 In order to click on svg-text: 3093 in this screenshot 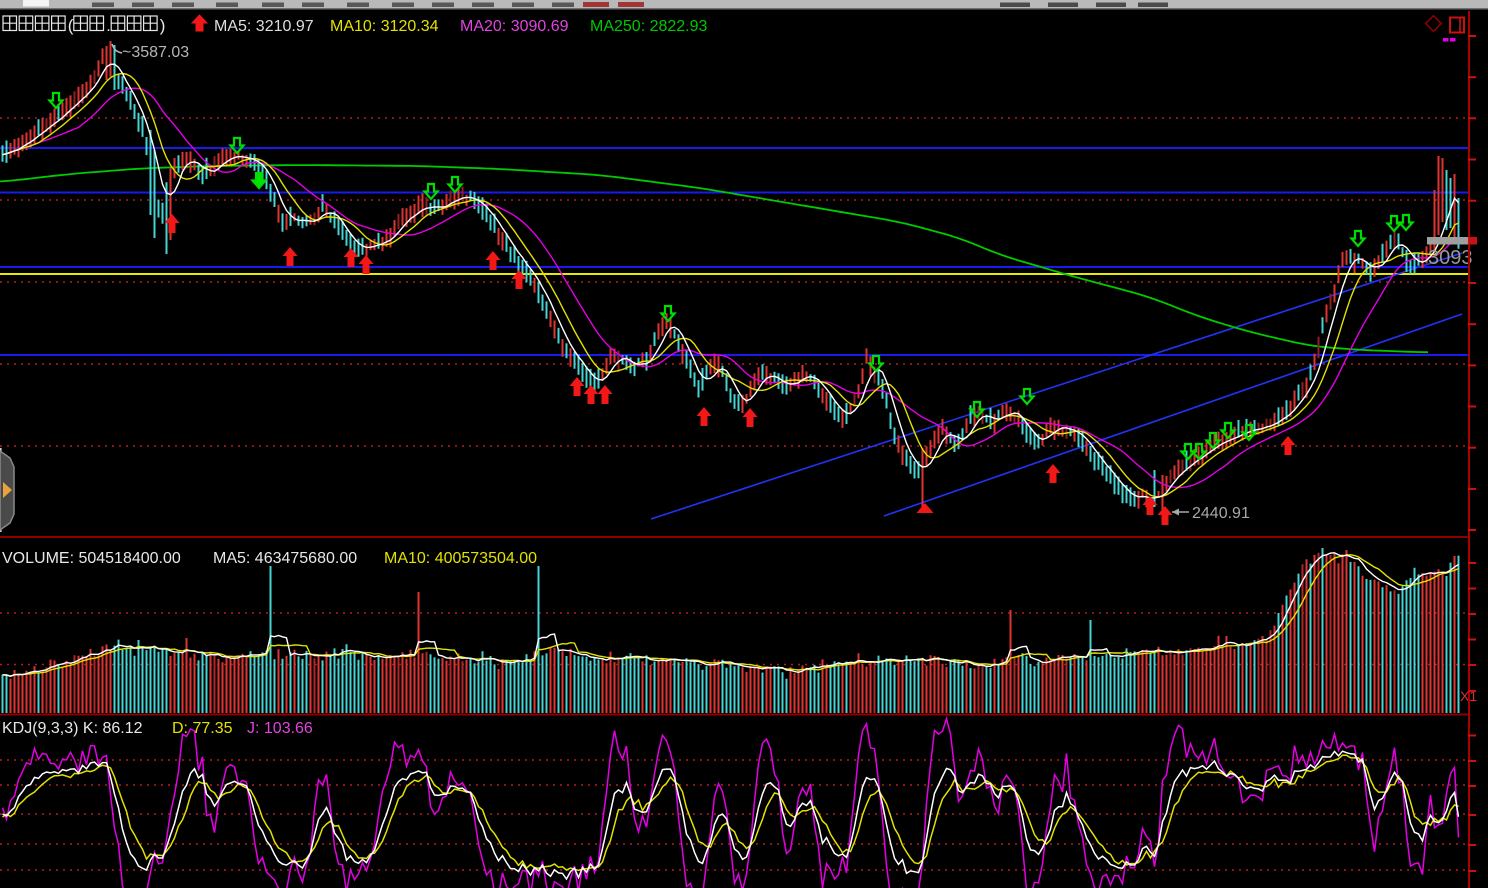, I will do `click(1450, 258)`.